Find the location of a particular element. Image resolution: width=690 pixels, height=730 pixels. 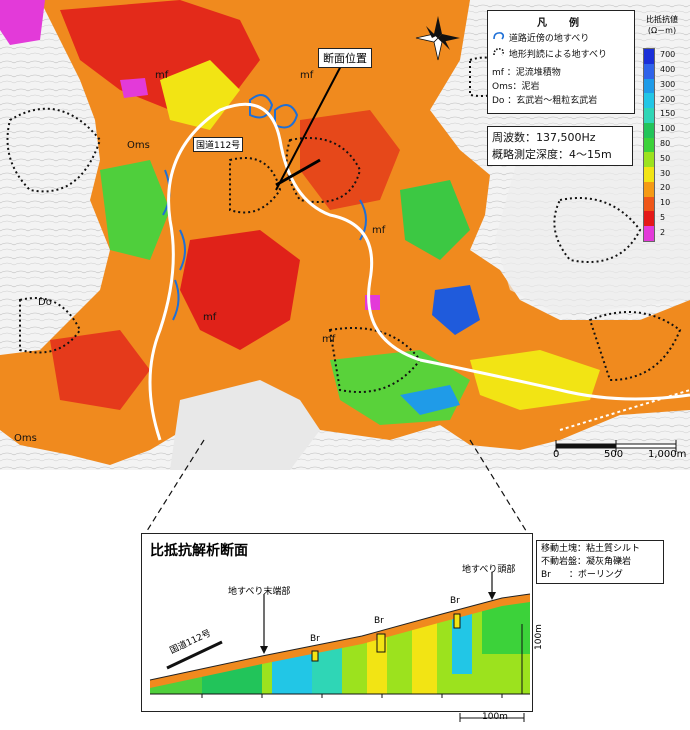

section-canvas is located at coordinates (340, 635).